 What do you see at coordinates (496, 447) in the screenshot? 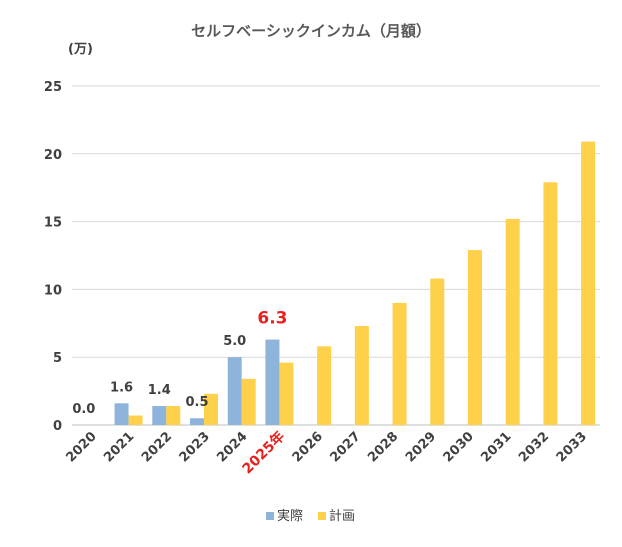
I see `x-tick-label: 2031` at bounding box center [496, 447].